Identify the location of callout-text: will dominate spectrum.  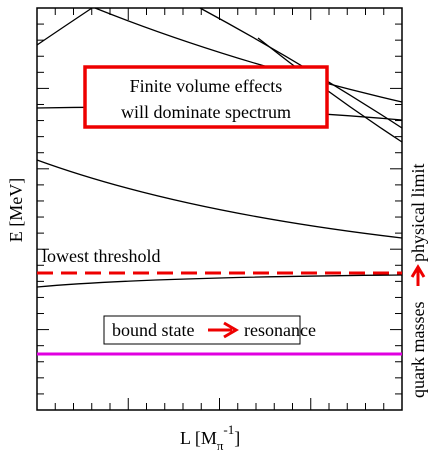
(206, 112).